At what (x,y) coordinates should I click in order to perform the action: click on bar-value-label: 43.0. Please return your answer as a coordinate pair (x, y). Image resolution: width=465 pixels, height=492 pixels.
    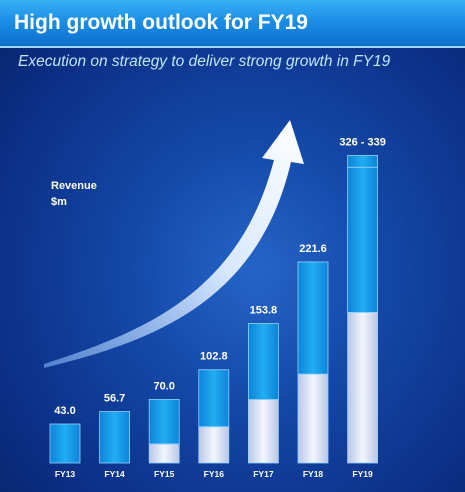
    Looking at the image, I should click on (64, 411).